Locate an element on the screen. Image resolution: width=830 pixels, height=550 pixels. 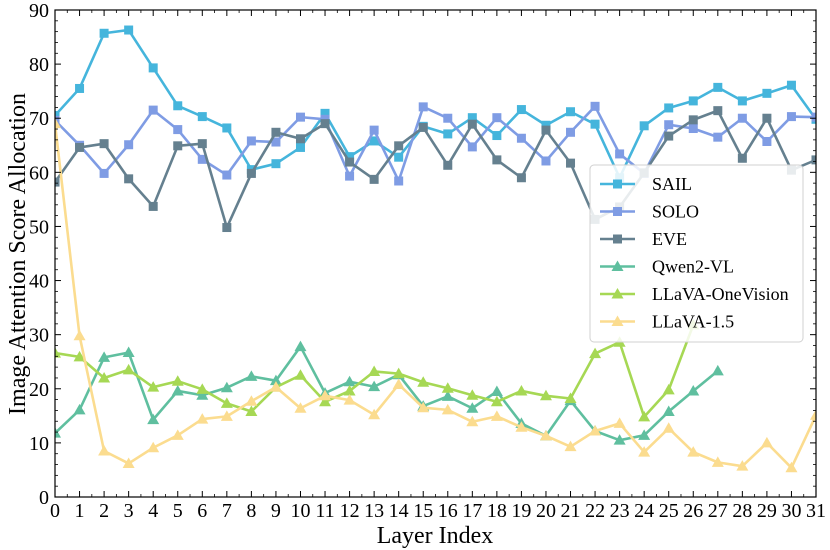
x-tick-label: 15 is located at coordinates (423, 511).